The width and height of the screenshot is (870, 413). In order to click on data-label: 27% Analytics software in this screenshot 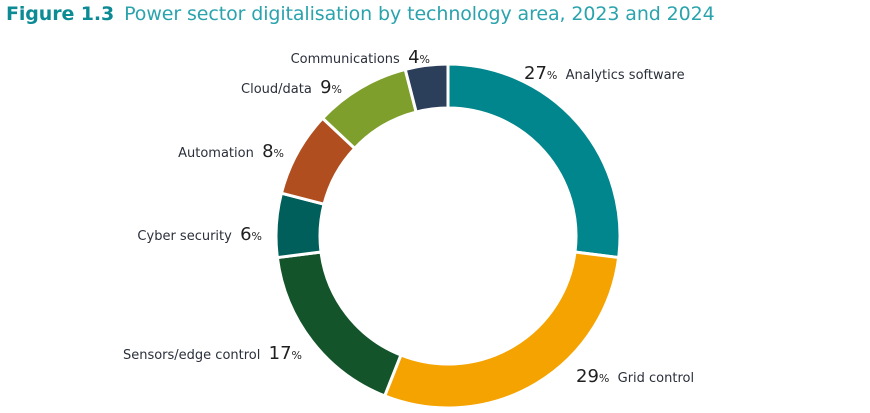, I will do `click(604, 73)`.